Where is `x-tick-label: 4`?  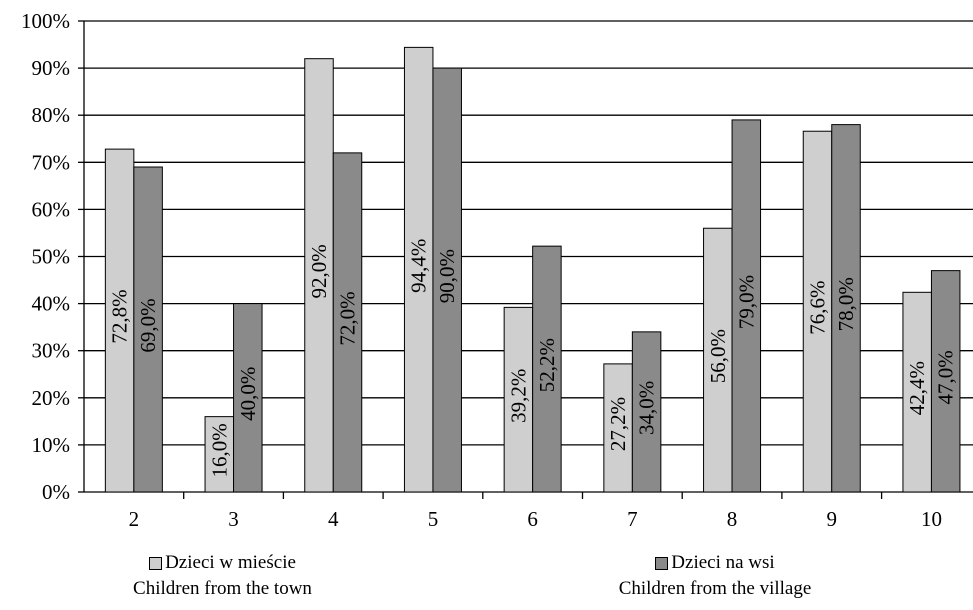
x-tick-label: 4 is located at coordinates (333, 519).